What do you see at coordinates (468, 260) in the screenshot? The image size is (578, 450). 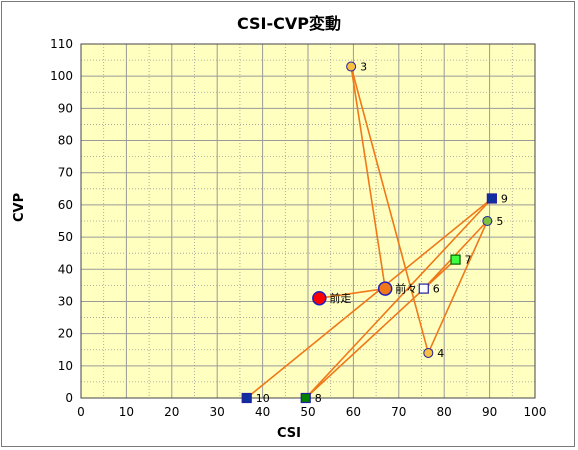 I see `point-label: 7` at bounding box center [468, 260].